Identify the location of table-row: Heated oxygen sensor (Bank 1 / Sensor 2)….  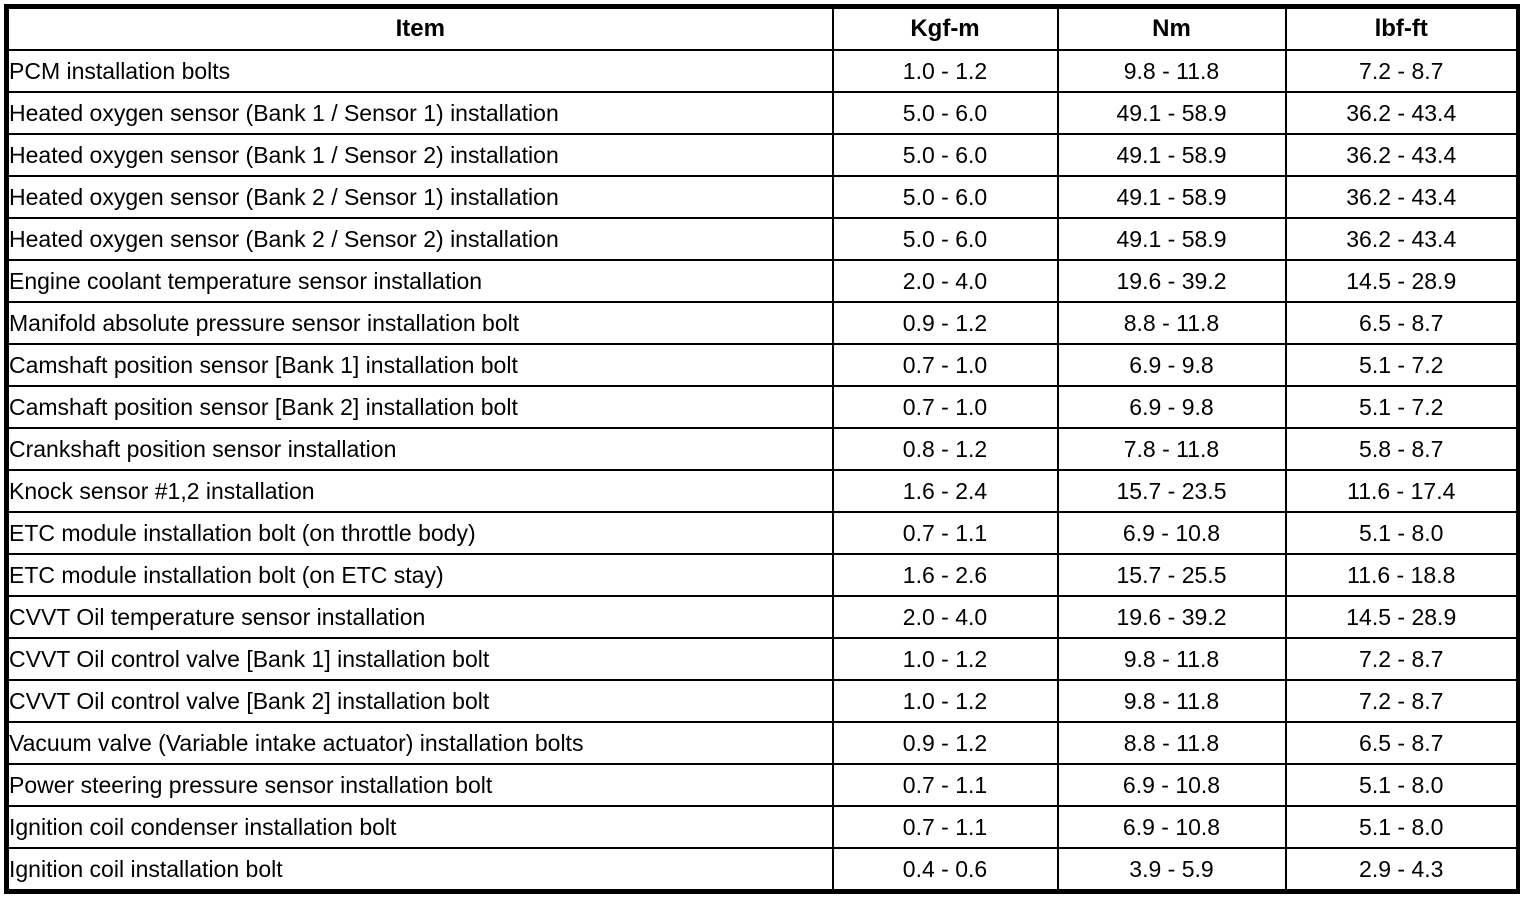
(762, 155).